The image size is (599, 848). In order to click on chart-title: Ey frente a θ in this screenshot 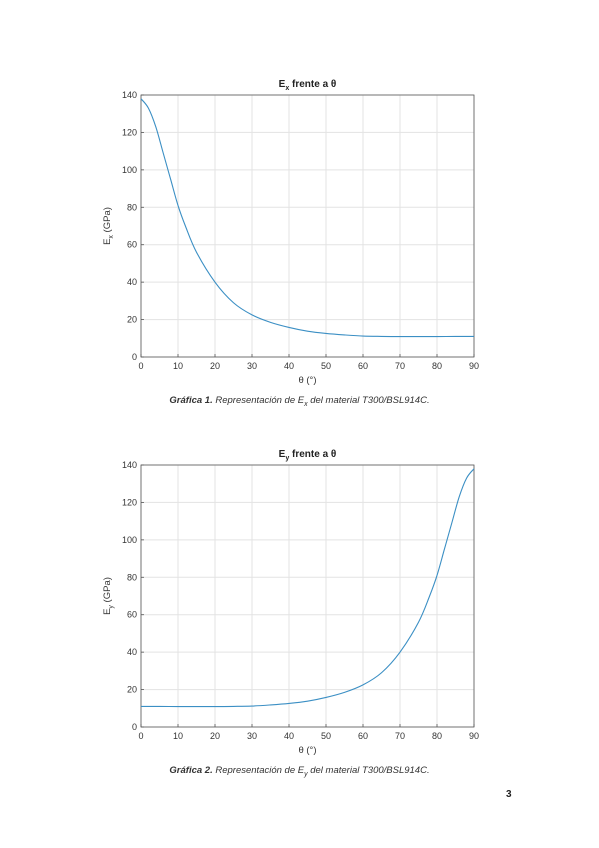, I will do `click(308, 455)`.